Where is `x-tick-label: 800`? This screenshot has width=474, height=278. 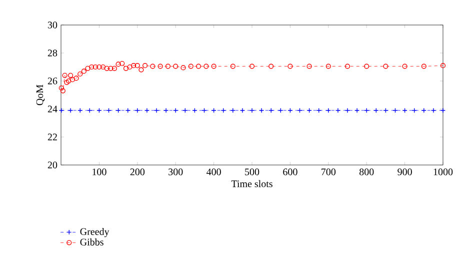
x-tick-label: 800 is located at coordinates (366, 172).